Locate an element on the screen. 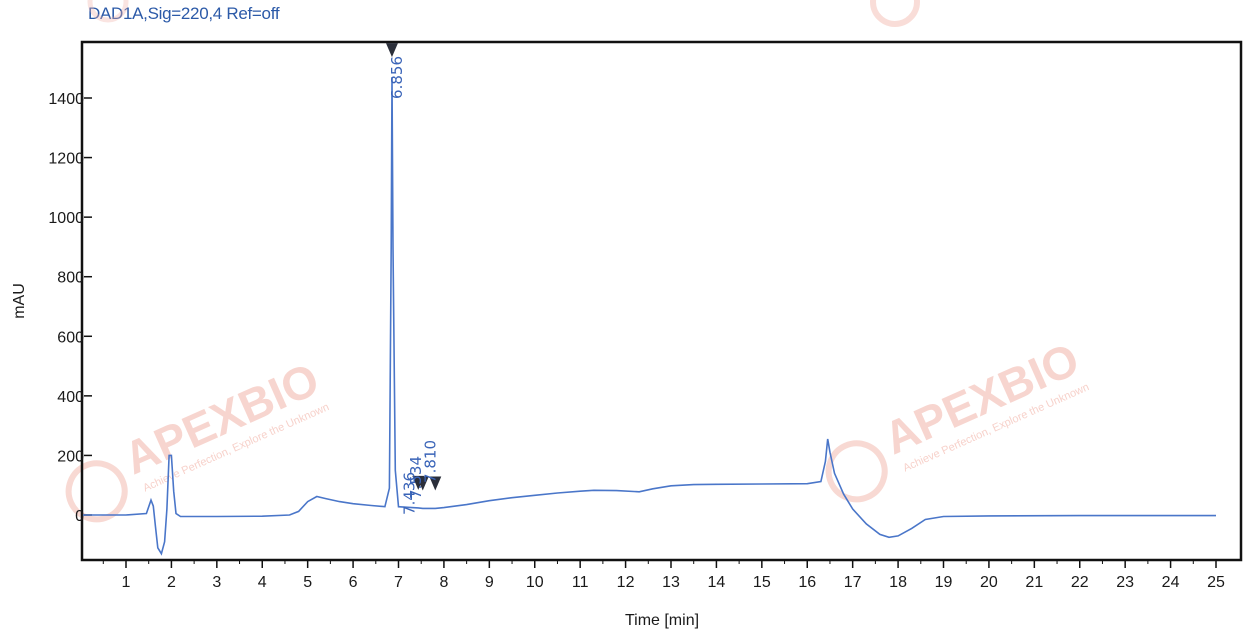  x-tick-label: 13 is located at coordinates (671, 582).